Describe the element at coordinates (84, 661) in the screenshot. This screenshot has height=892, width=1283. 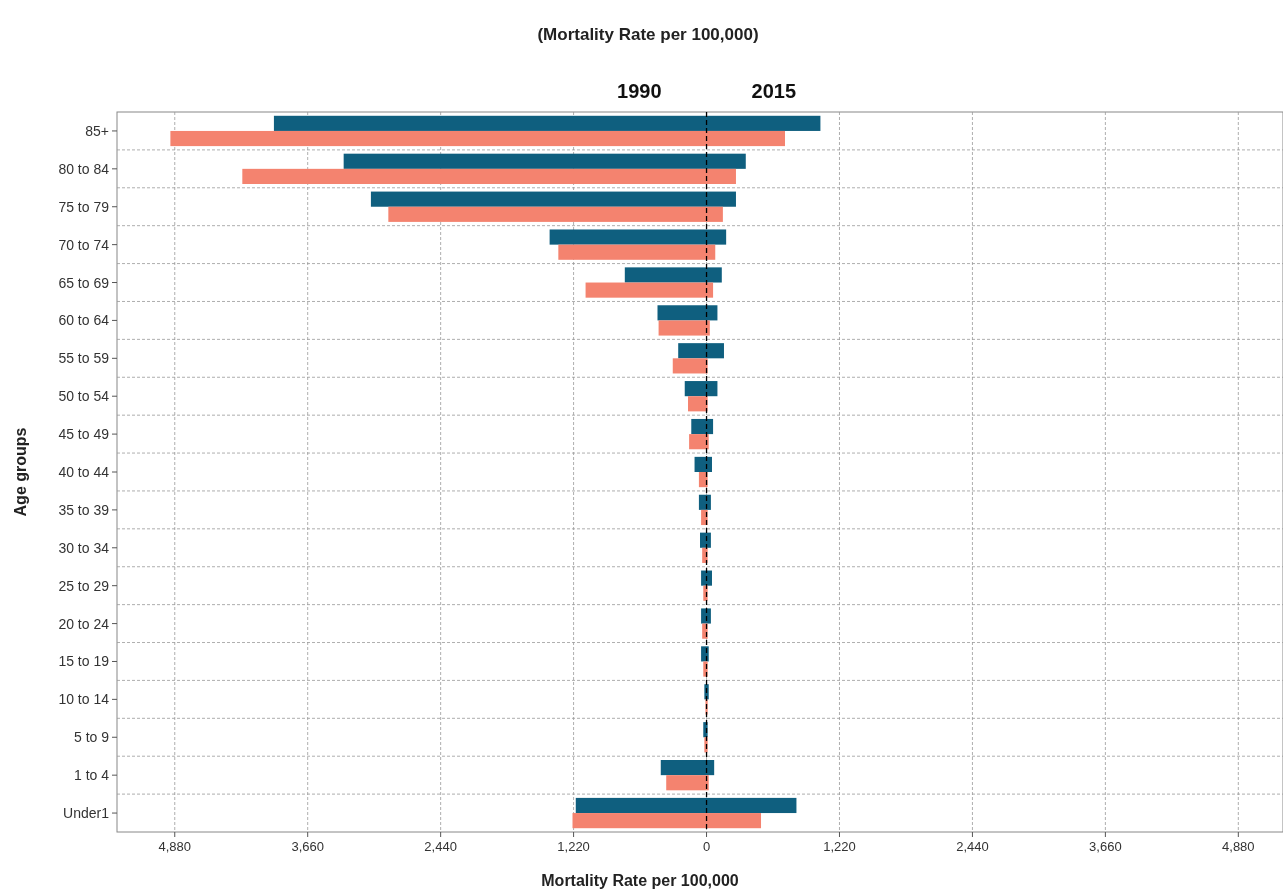
I see `y-tick-label: 15 to 19` at that location.